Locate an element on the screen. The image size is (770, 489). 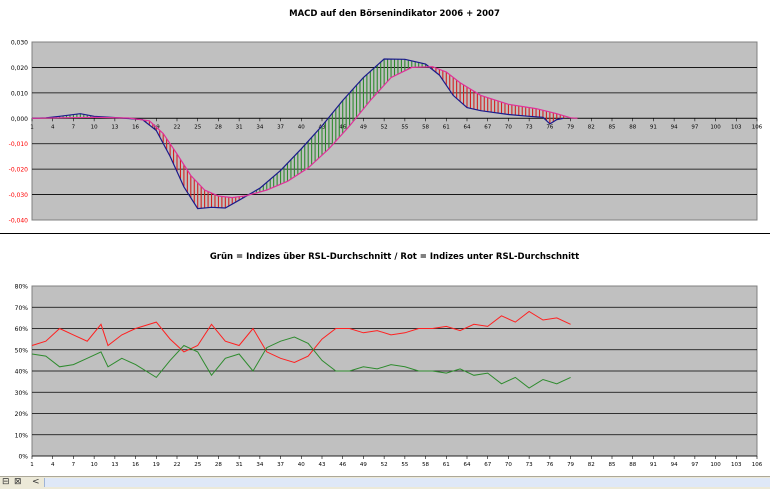
chart-separator is located at coordinates (385, 233).